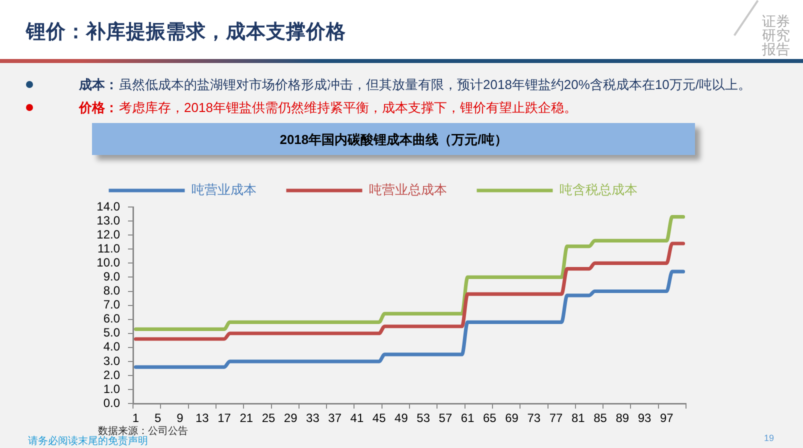  What do you see at coordinates (111, 333) in the screenshot?
I see `y-tick-label: 5.0` at bounding box center [111, 333].